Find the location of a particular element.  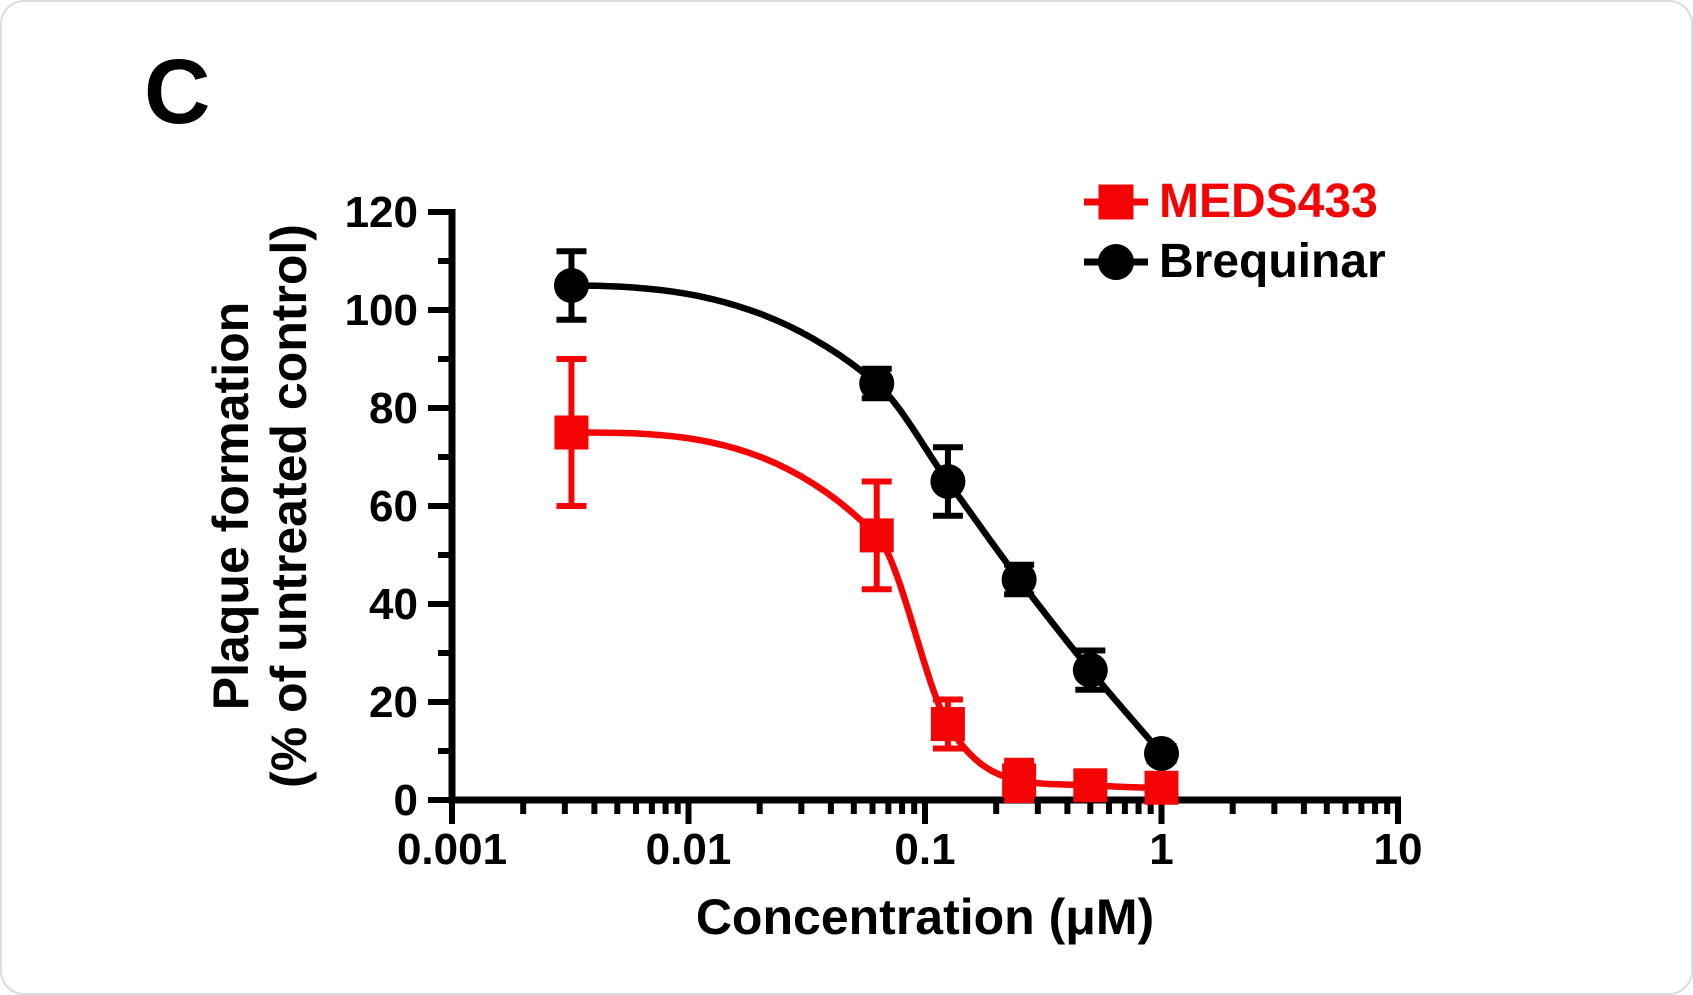

legend-label-meds433: MEDS433 is located at coordinates (1268, 201).